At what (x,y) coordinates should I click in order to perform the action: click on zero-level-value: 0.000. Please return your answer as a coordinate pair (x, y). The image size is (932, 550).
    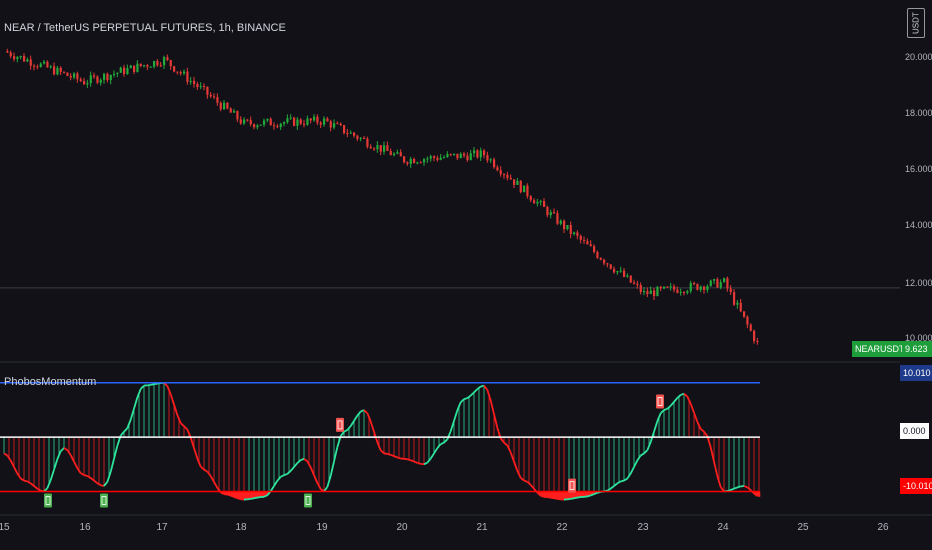
    Looking at the image, I should click on (914, 431).